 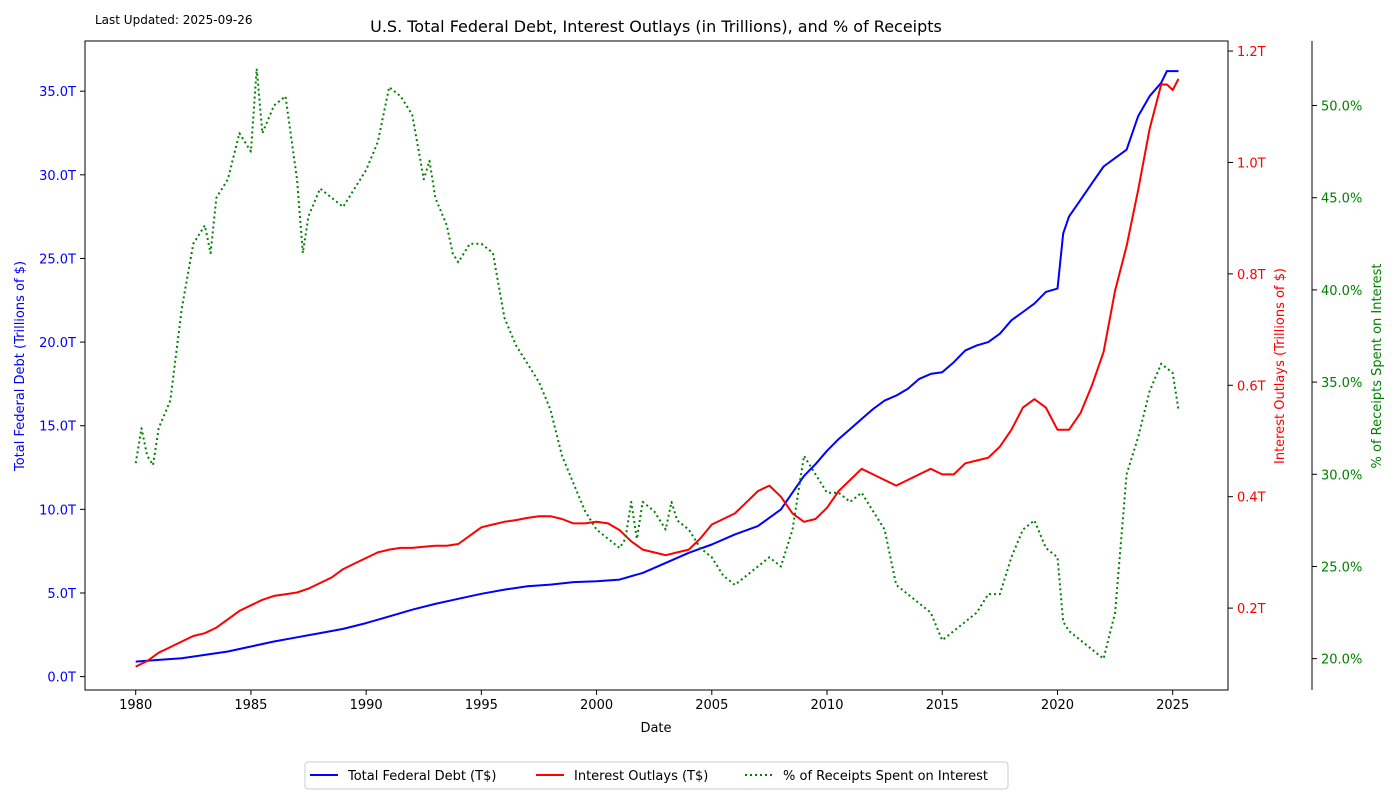 I want to click on x-tick-label: 1980, so click(x=135, y=705).